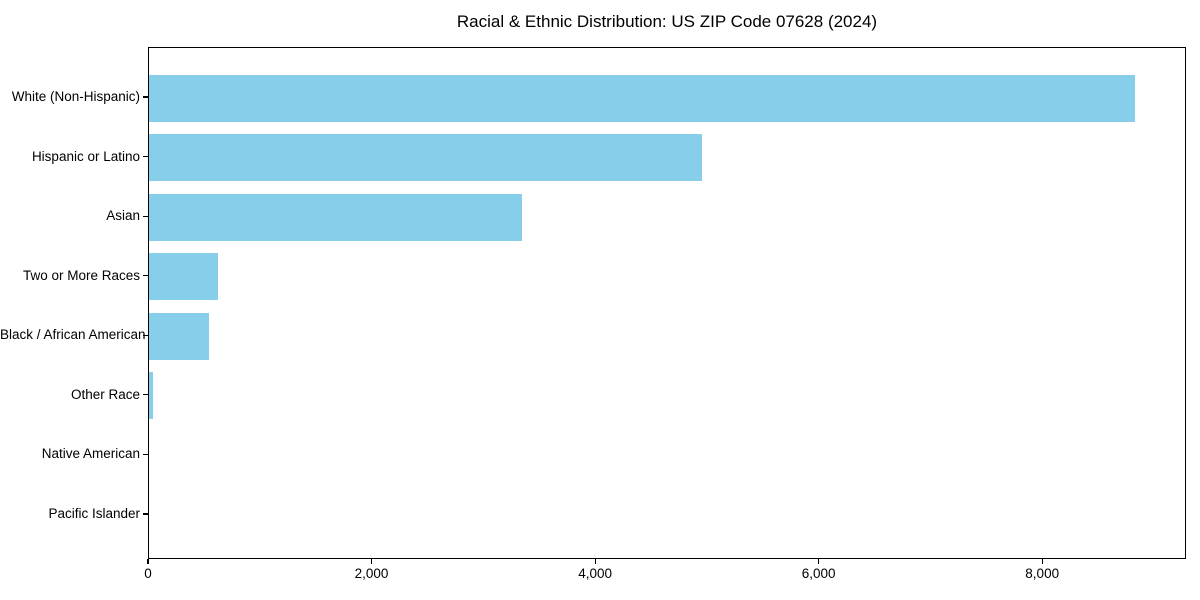 This screenshot has width=1200, height=600. What do you see at coordinates (595, 573) in the screenshot?
I see `x-tick-label: 4,000` at bounding box center [595, 573].